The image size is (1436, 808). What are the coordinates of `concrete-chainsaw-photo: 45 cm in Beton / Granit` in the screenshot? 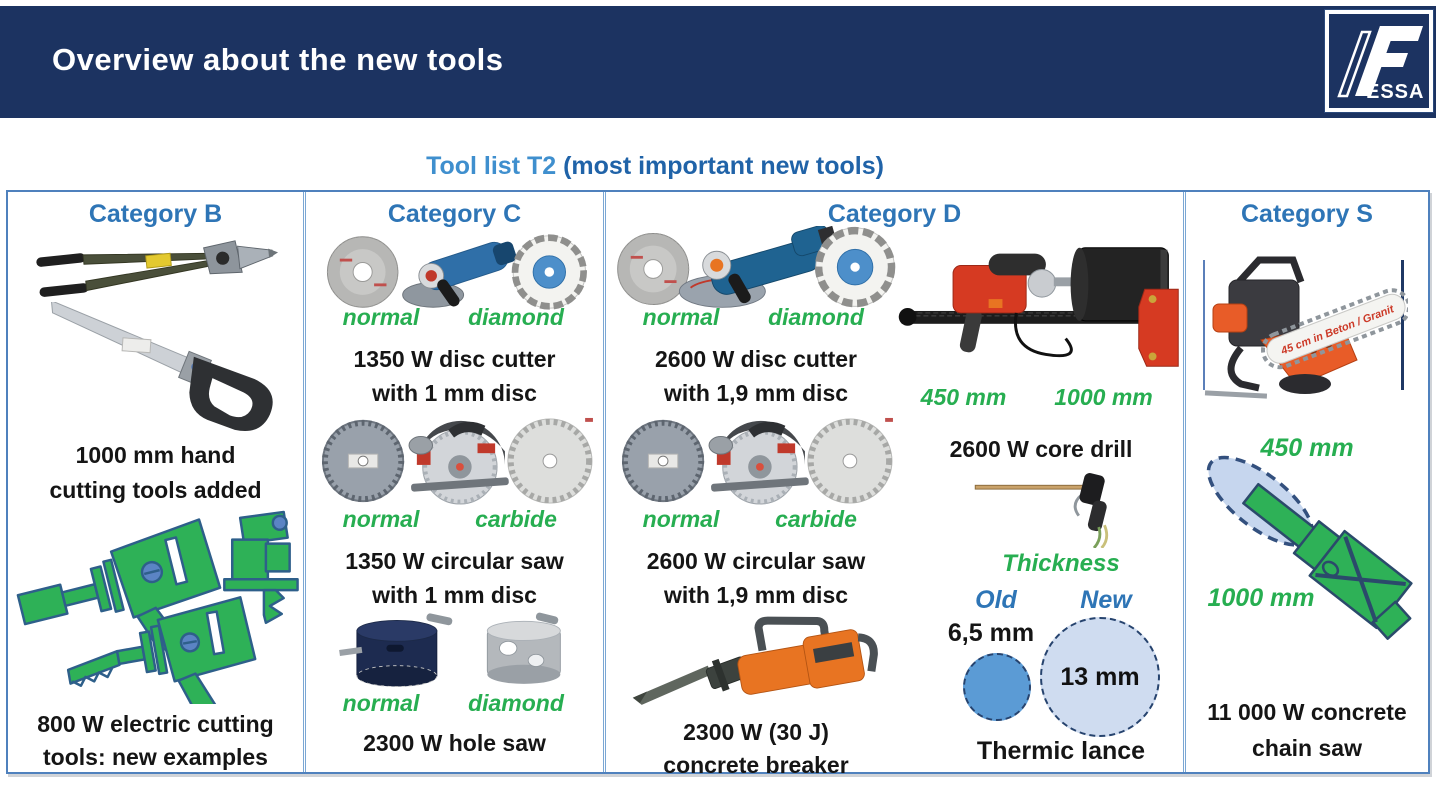 It's located at (1304, 339).